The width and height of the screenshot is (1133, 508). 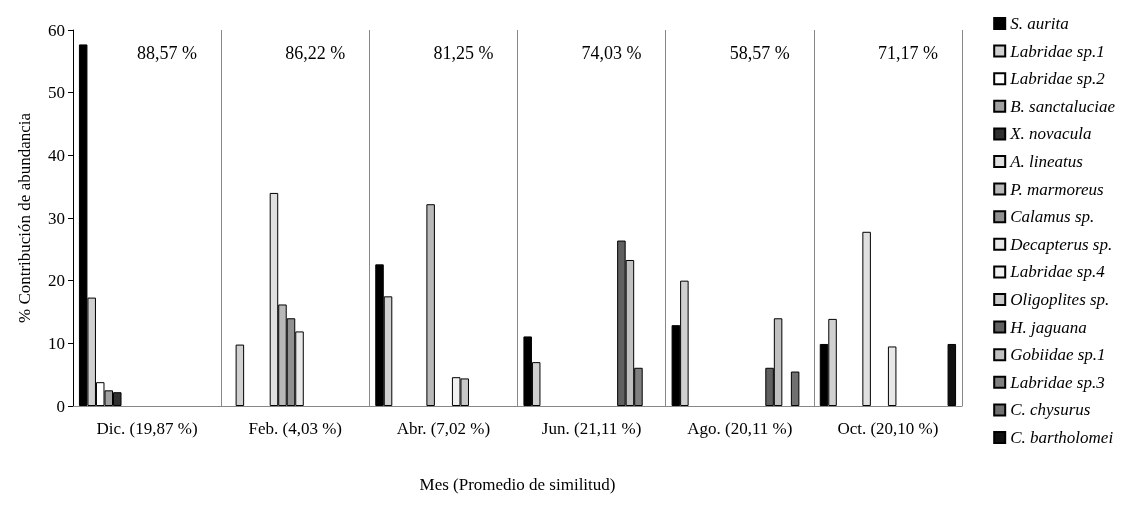 I want to click on legend-label: Gobiidae sp.1, so click(x=1058, y=355).